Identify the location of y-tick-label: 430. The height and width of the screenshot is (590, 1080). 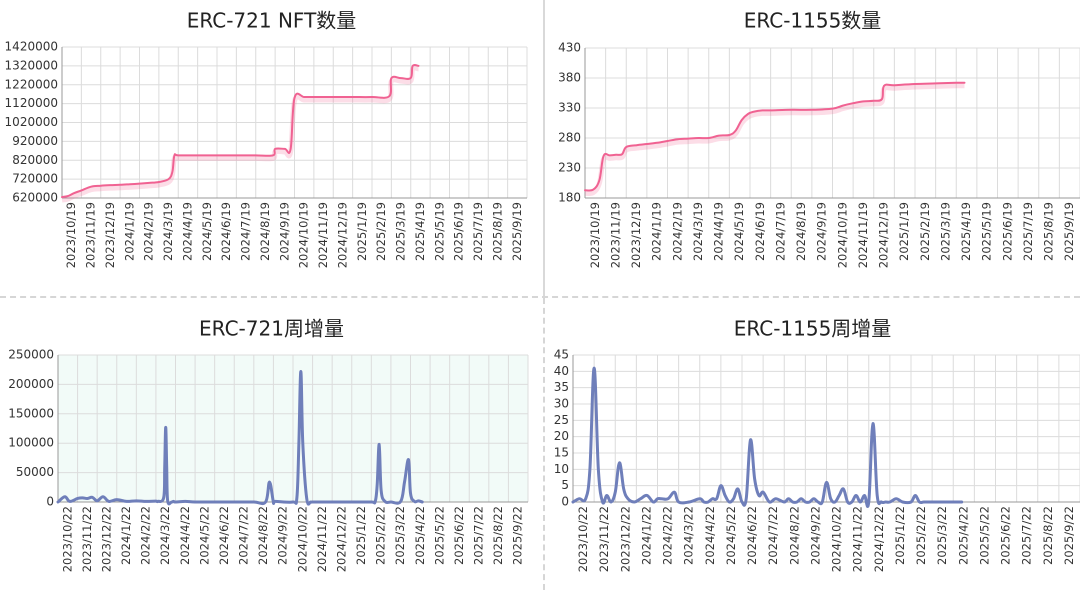
(569, 48).